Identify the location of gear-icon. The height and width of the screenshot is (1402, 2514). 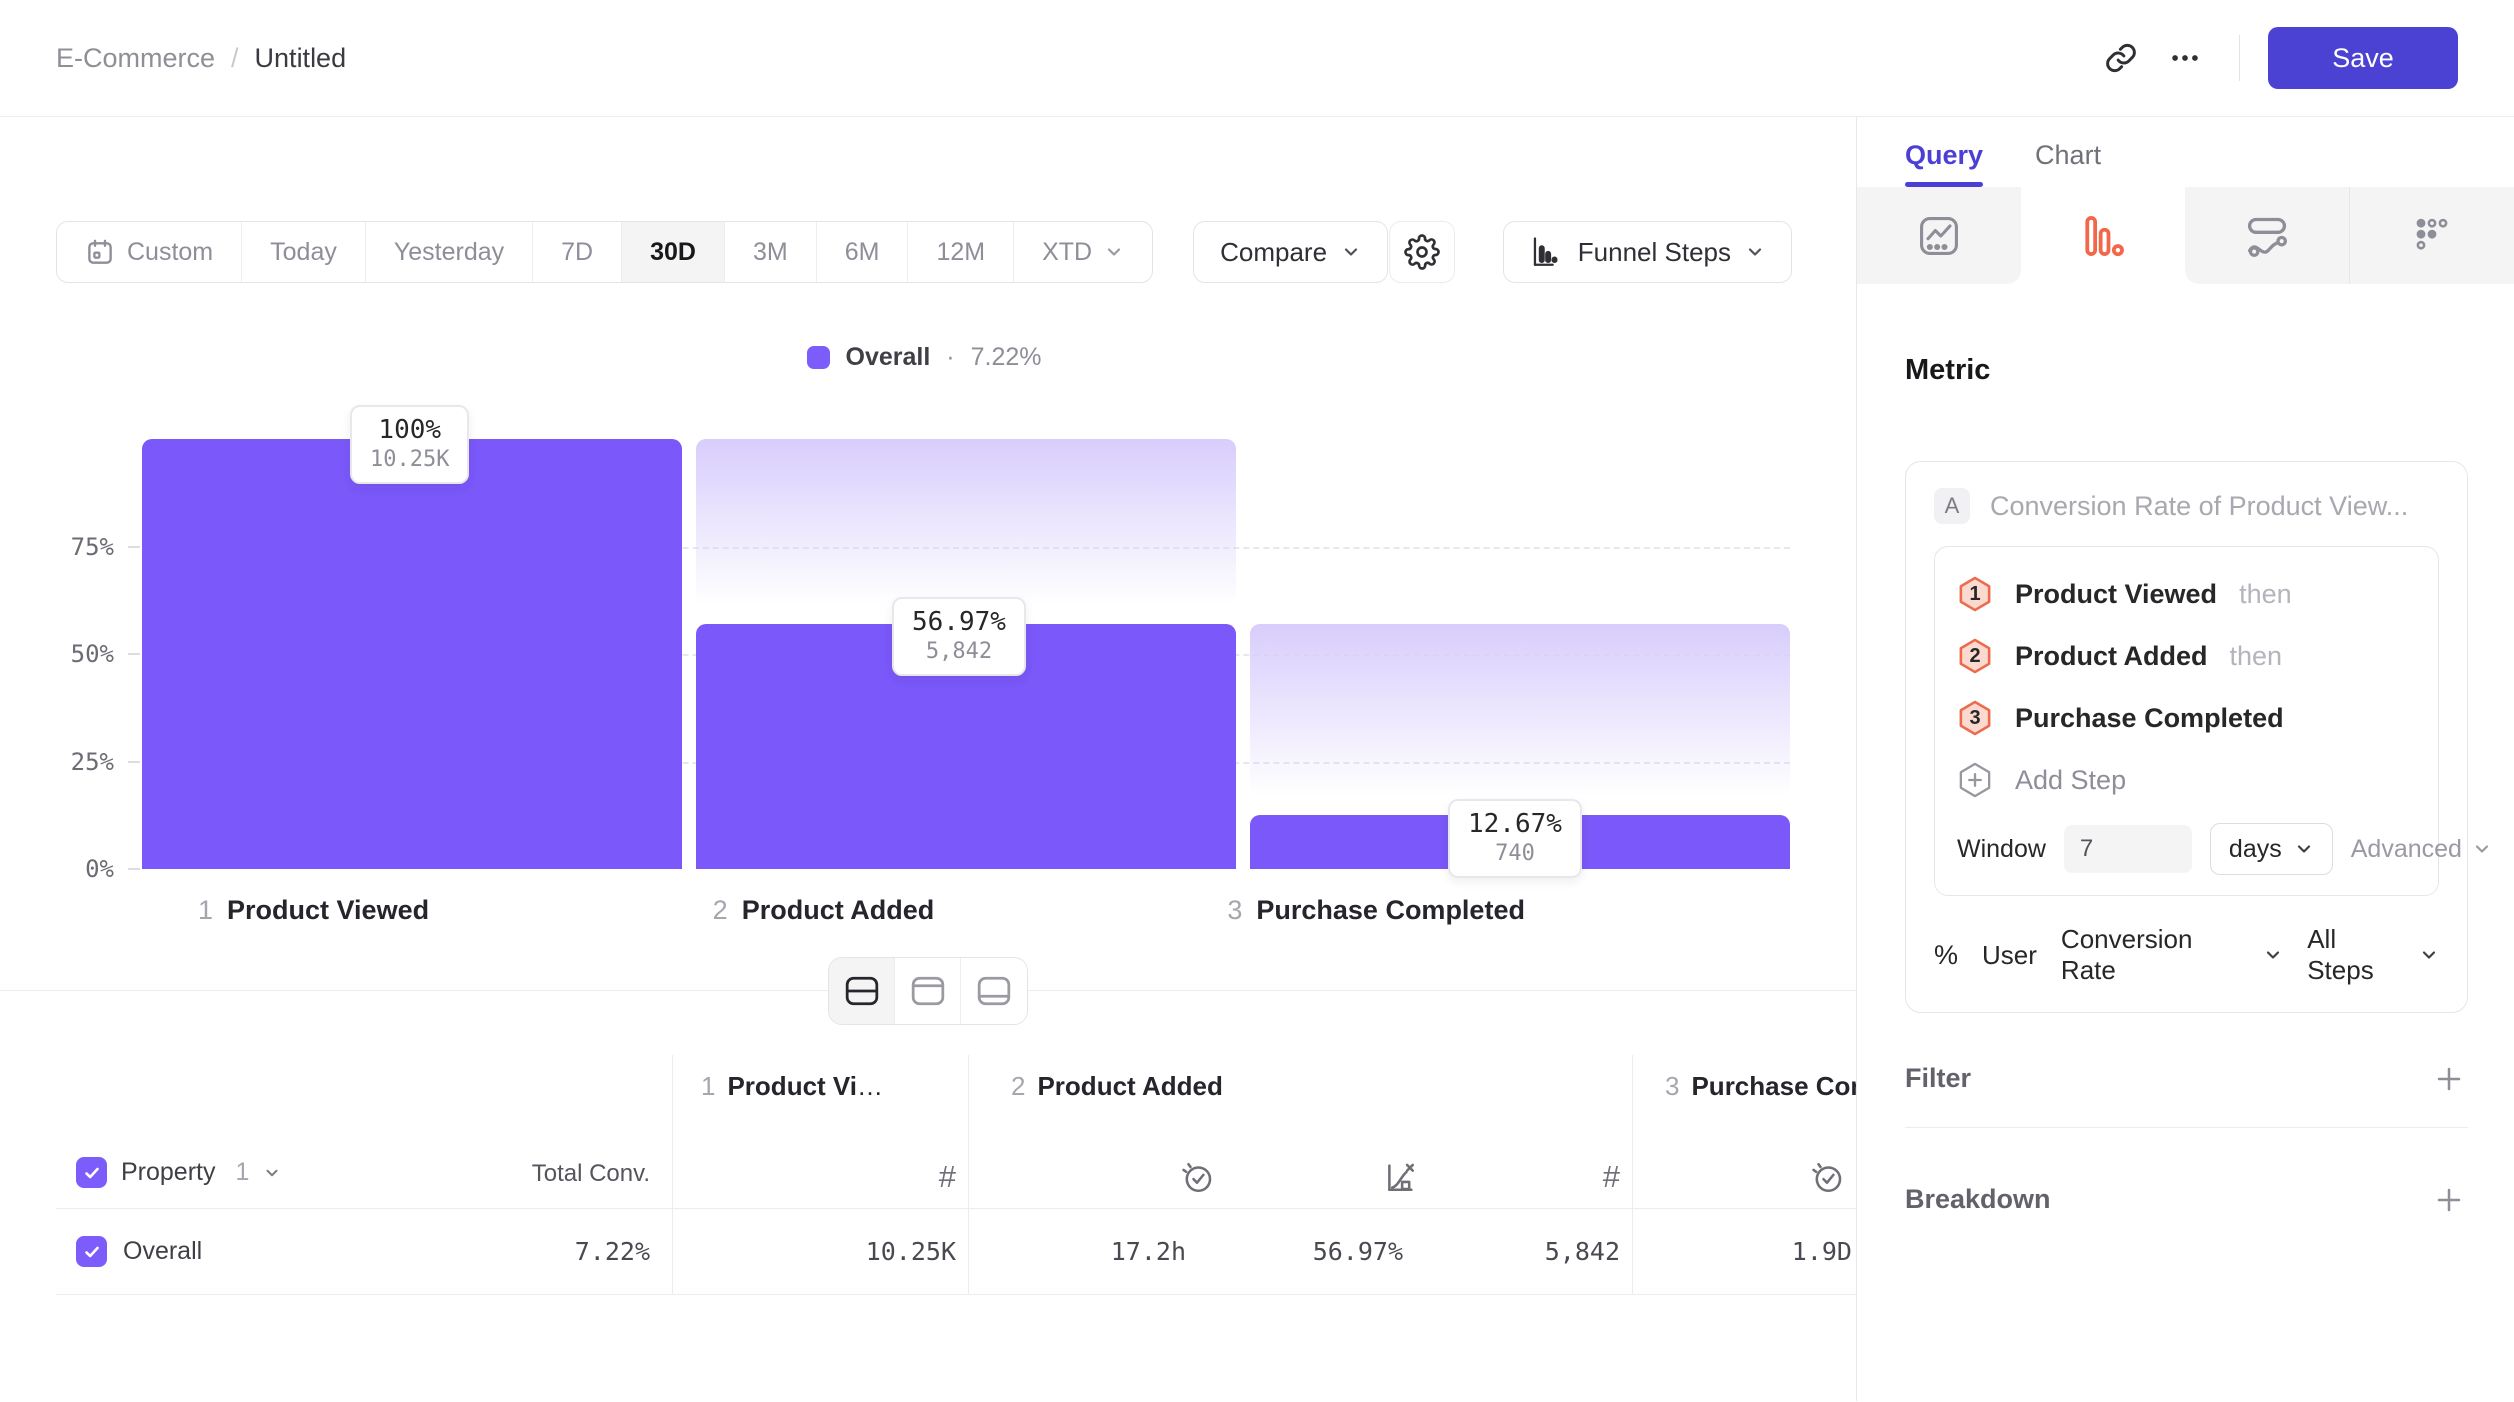
(1422, 252).